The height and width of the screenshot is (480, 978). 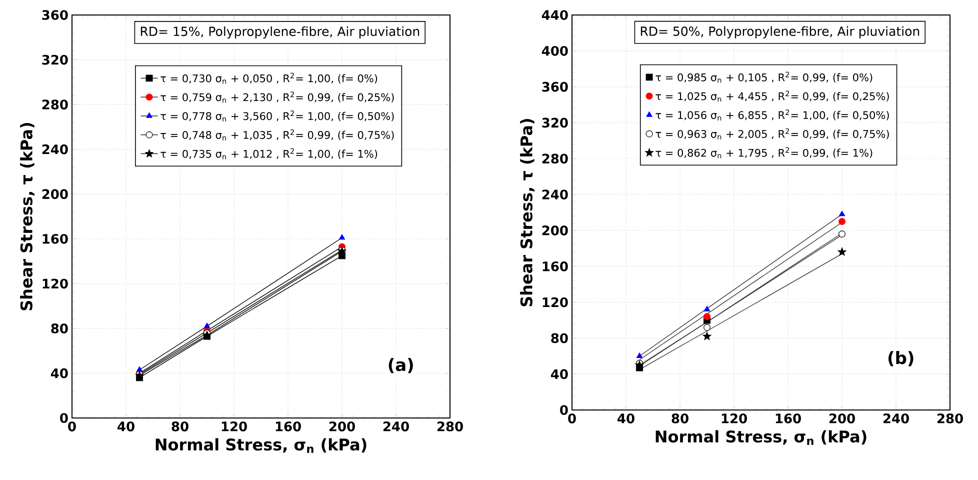 I want to click on text: RD= 15%, Polypropylene-fibre, Air pluviation, so click(x=280, y=32).